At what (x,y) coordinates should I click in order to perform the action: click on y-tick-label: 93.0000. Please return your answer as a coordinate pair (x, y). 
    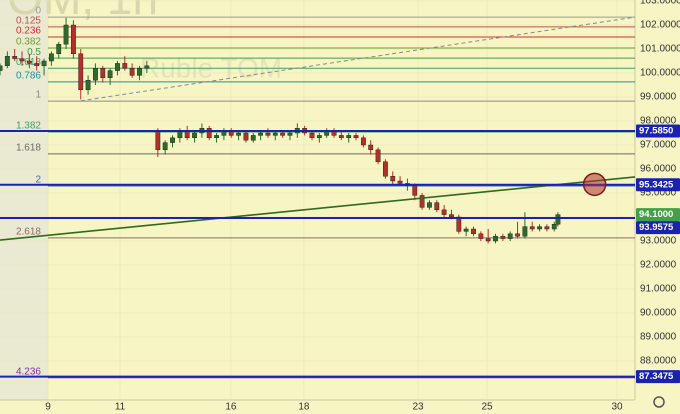
    Looking at the image, I should click on (658, 241).